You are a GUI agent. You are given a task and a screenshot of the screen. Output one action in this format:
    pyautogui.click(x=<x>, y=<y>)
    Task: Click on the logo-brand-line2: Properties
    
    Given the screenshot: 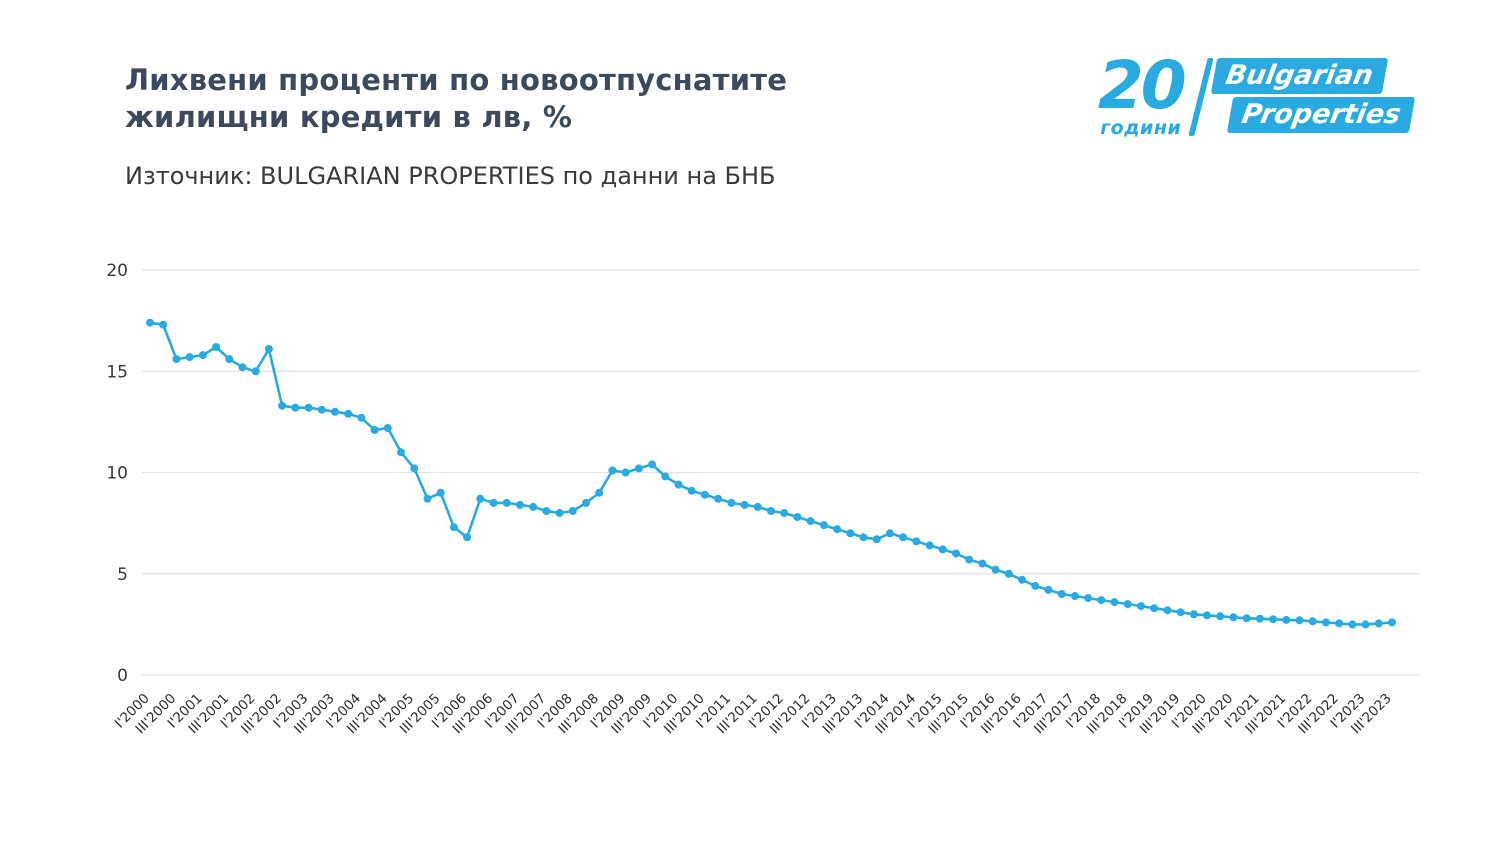 What is the action you would take?
    pyautogui.click(x=1321, y=115)
    